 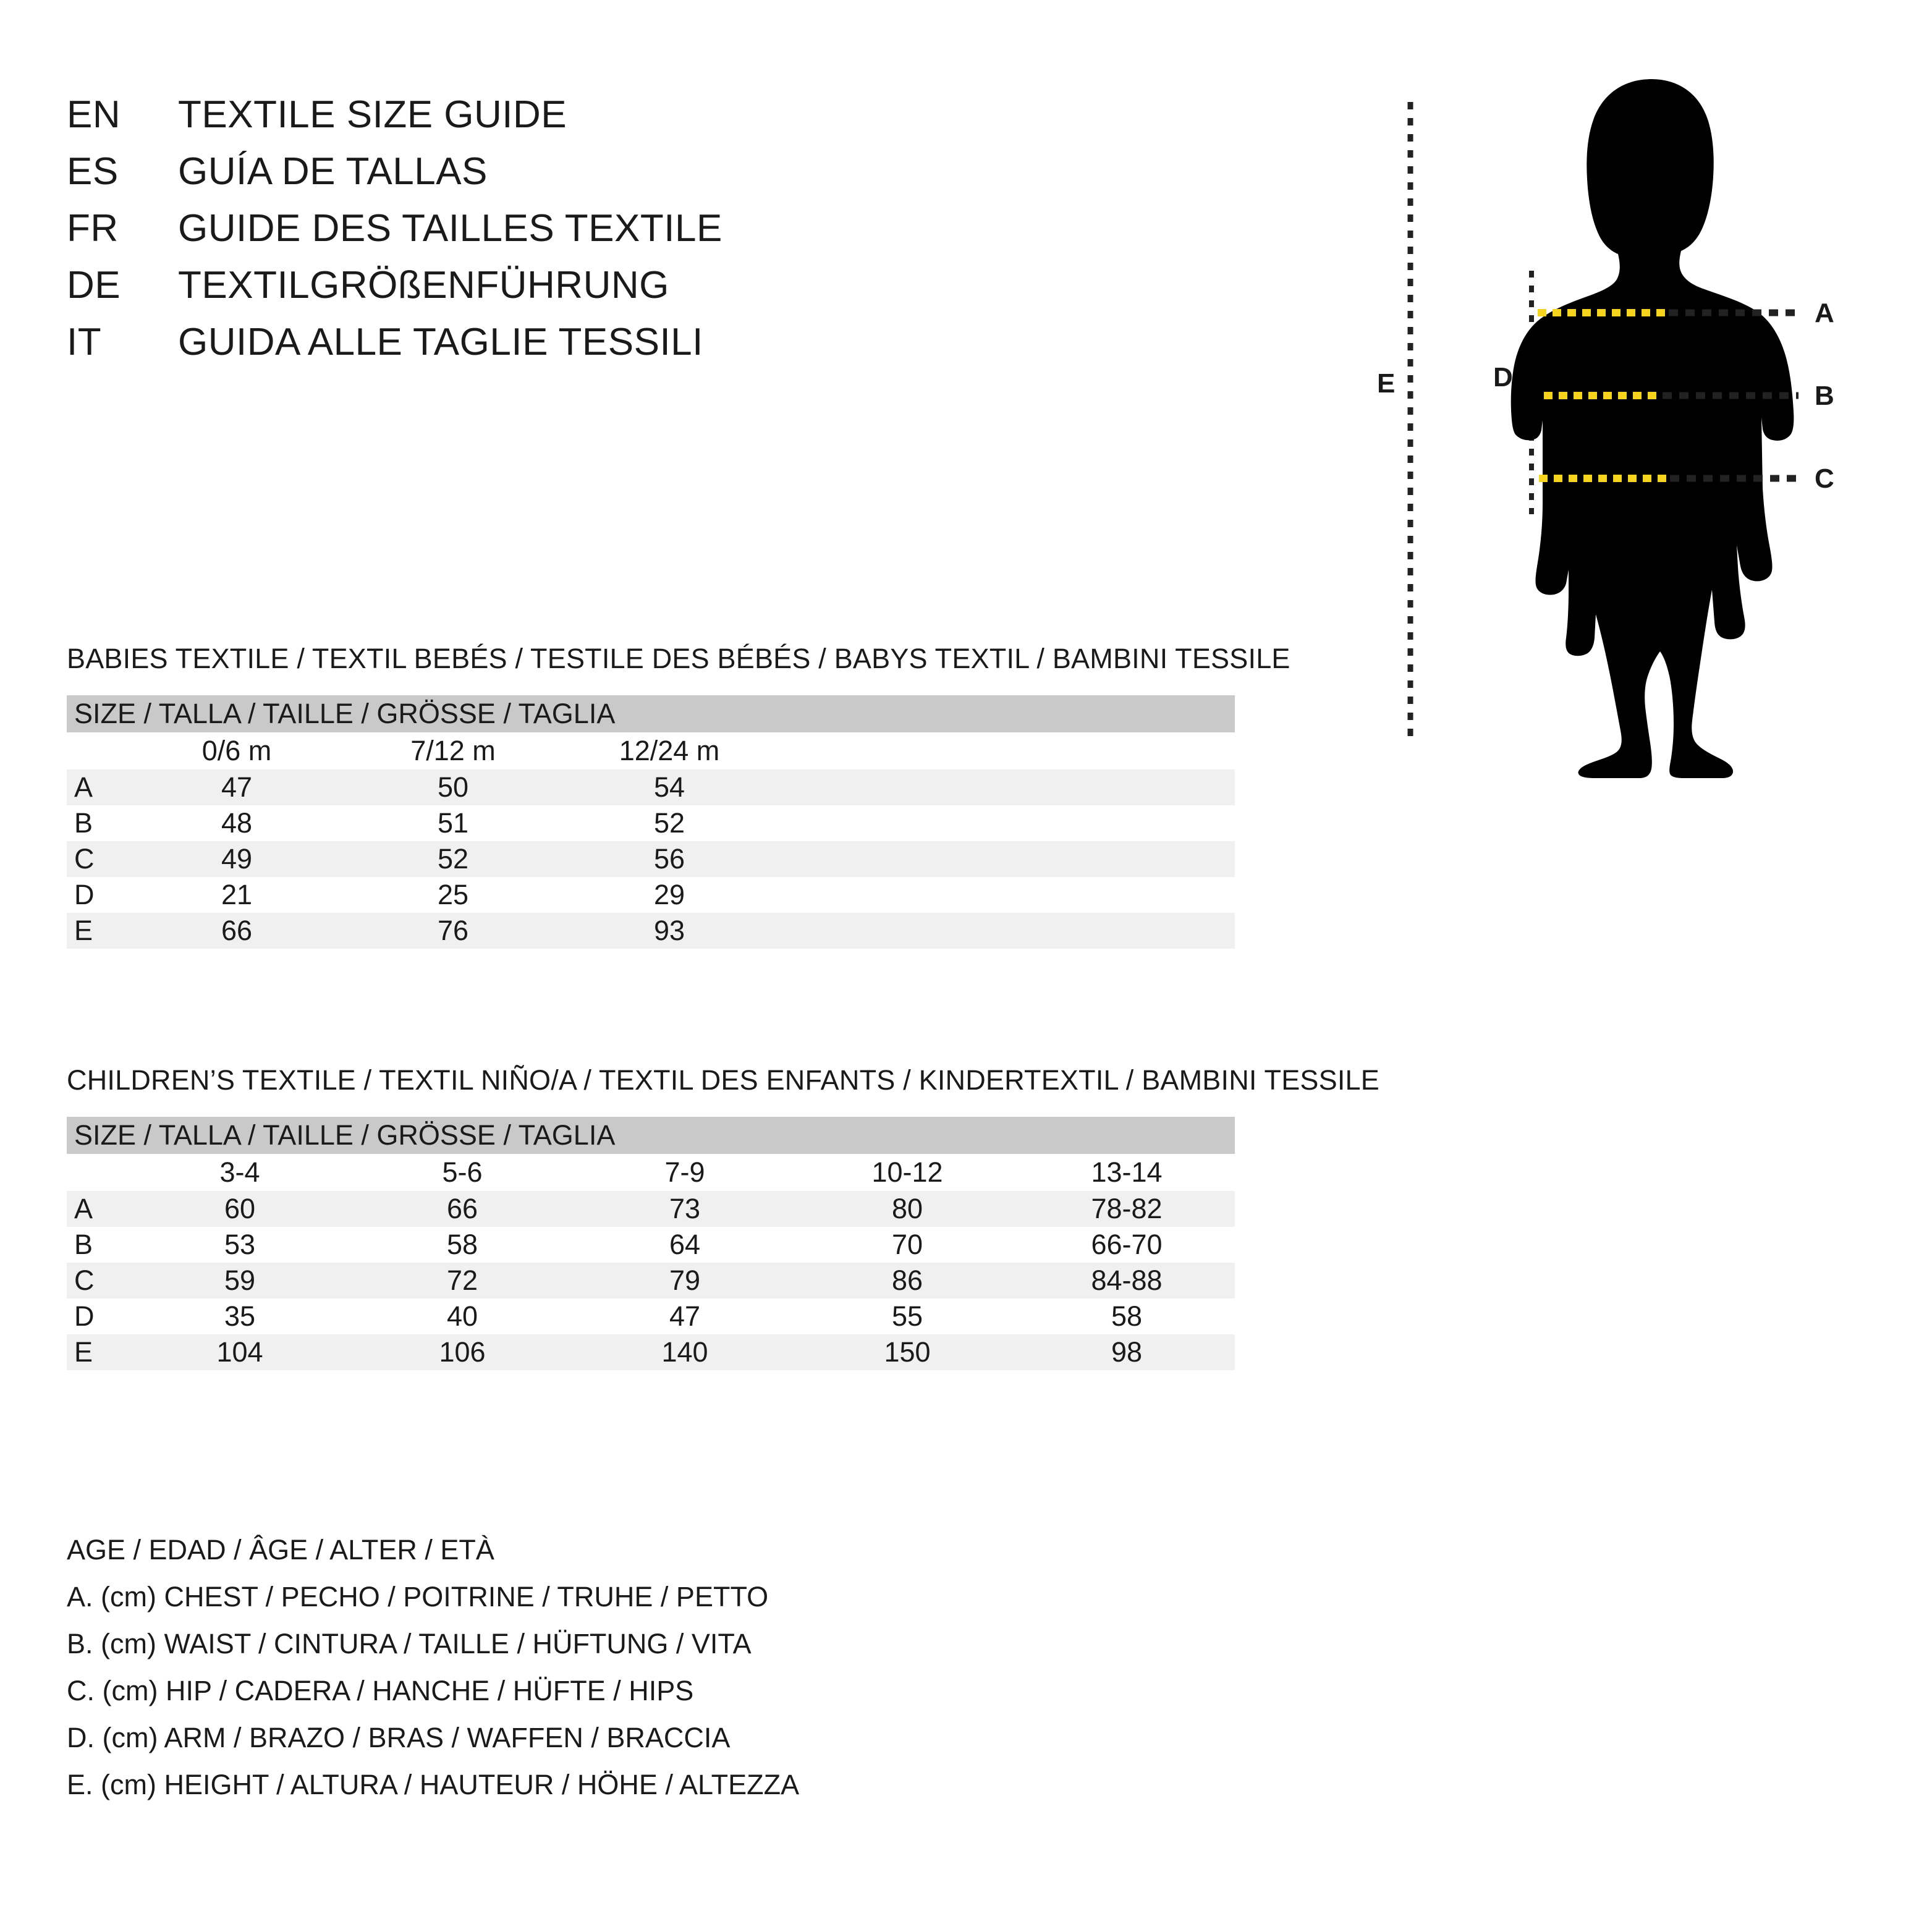 I want to click on children-cell-a-2: 73, so click(x=685, y=1209).